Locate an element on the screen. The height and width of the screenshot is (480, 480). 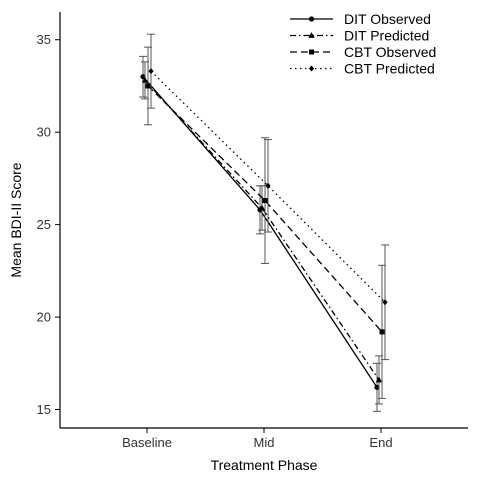
x-tick-label: End is located at coordinates (380, 442).